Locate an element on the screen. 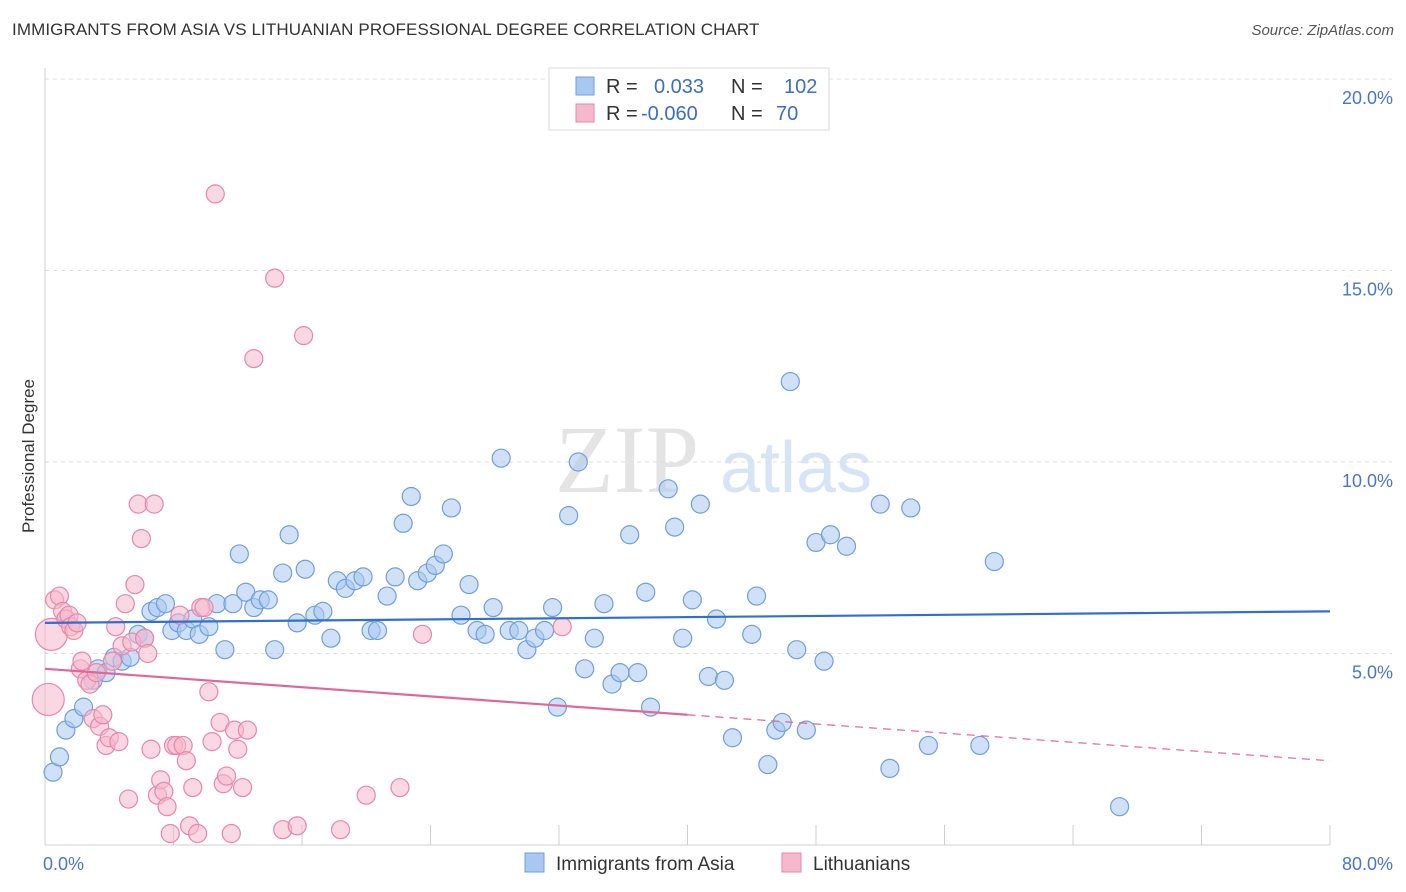 The height and width of the screenshot is (892, 1406). legend-bottom: Immigrants from Asia Lithuanians is located at coordinates (717, 863).